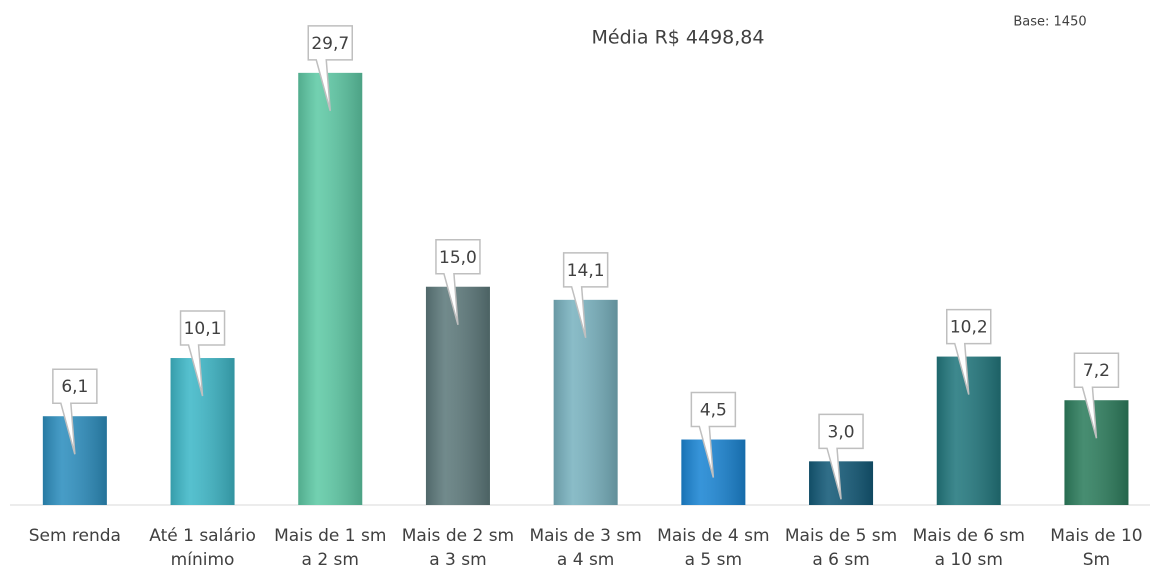 The height and width of the screenshot is (576, 1152). I want to click on x-tick-label: Sem renda, so click(74, 536).